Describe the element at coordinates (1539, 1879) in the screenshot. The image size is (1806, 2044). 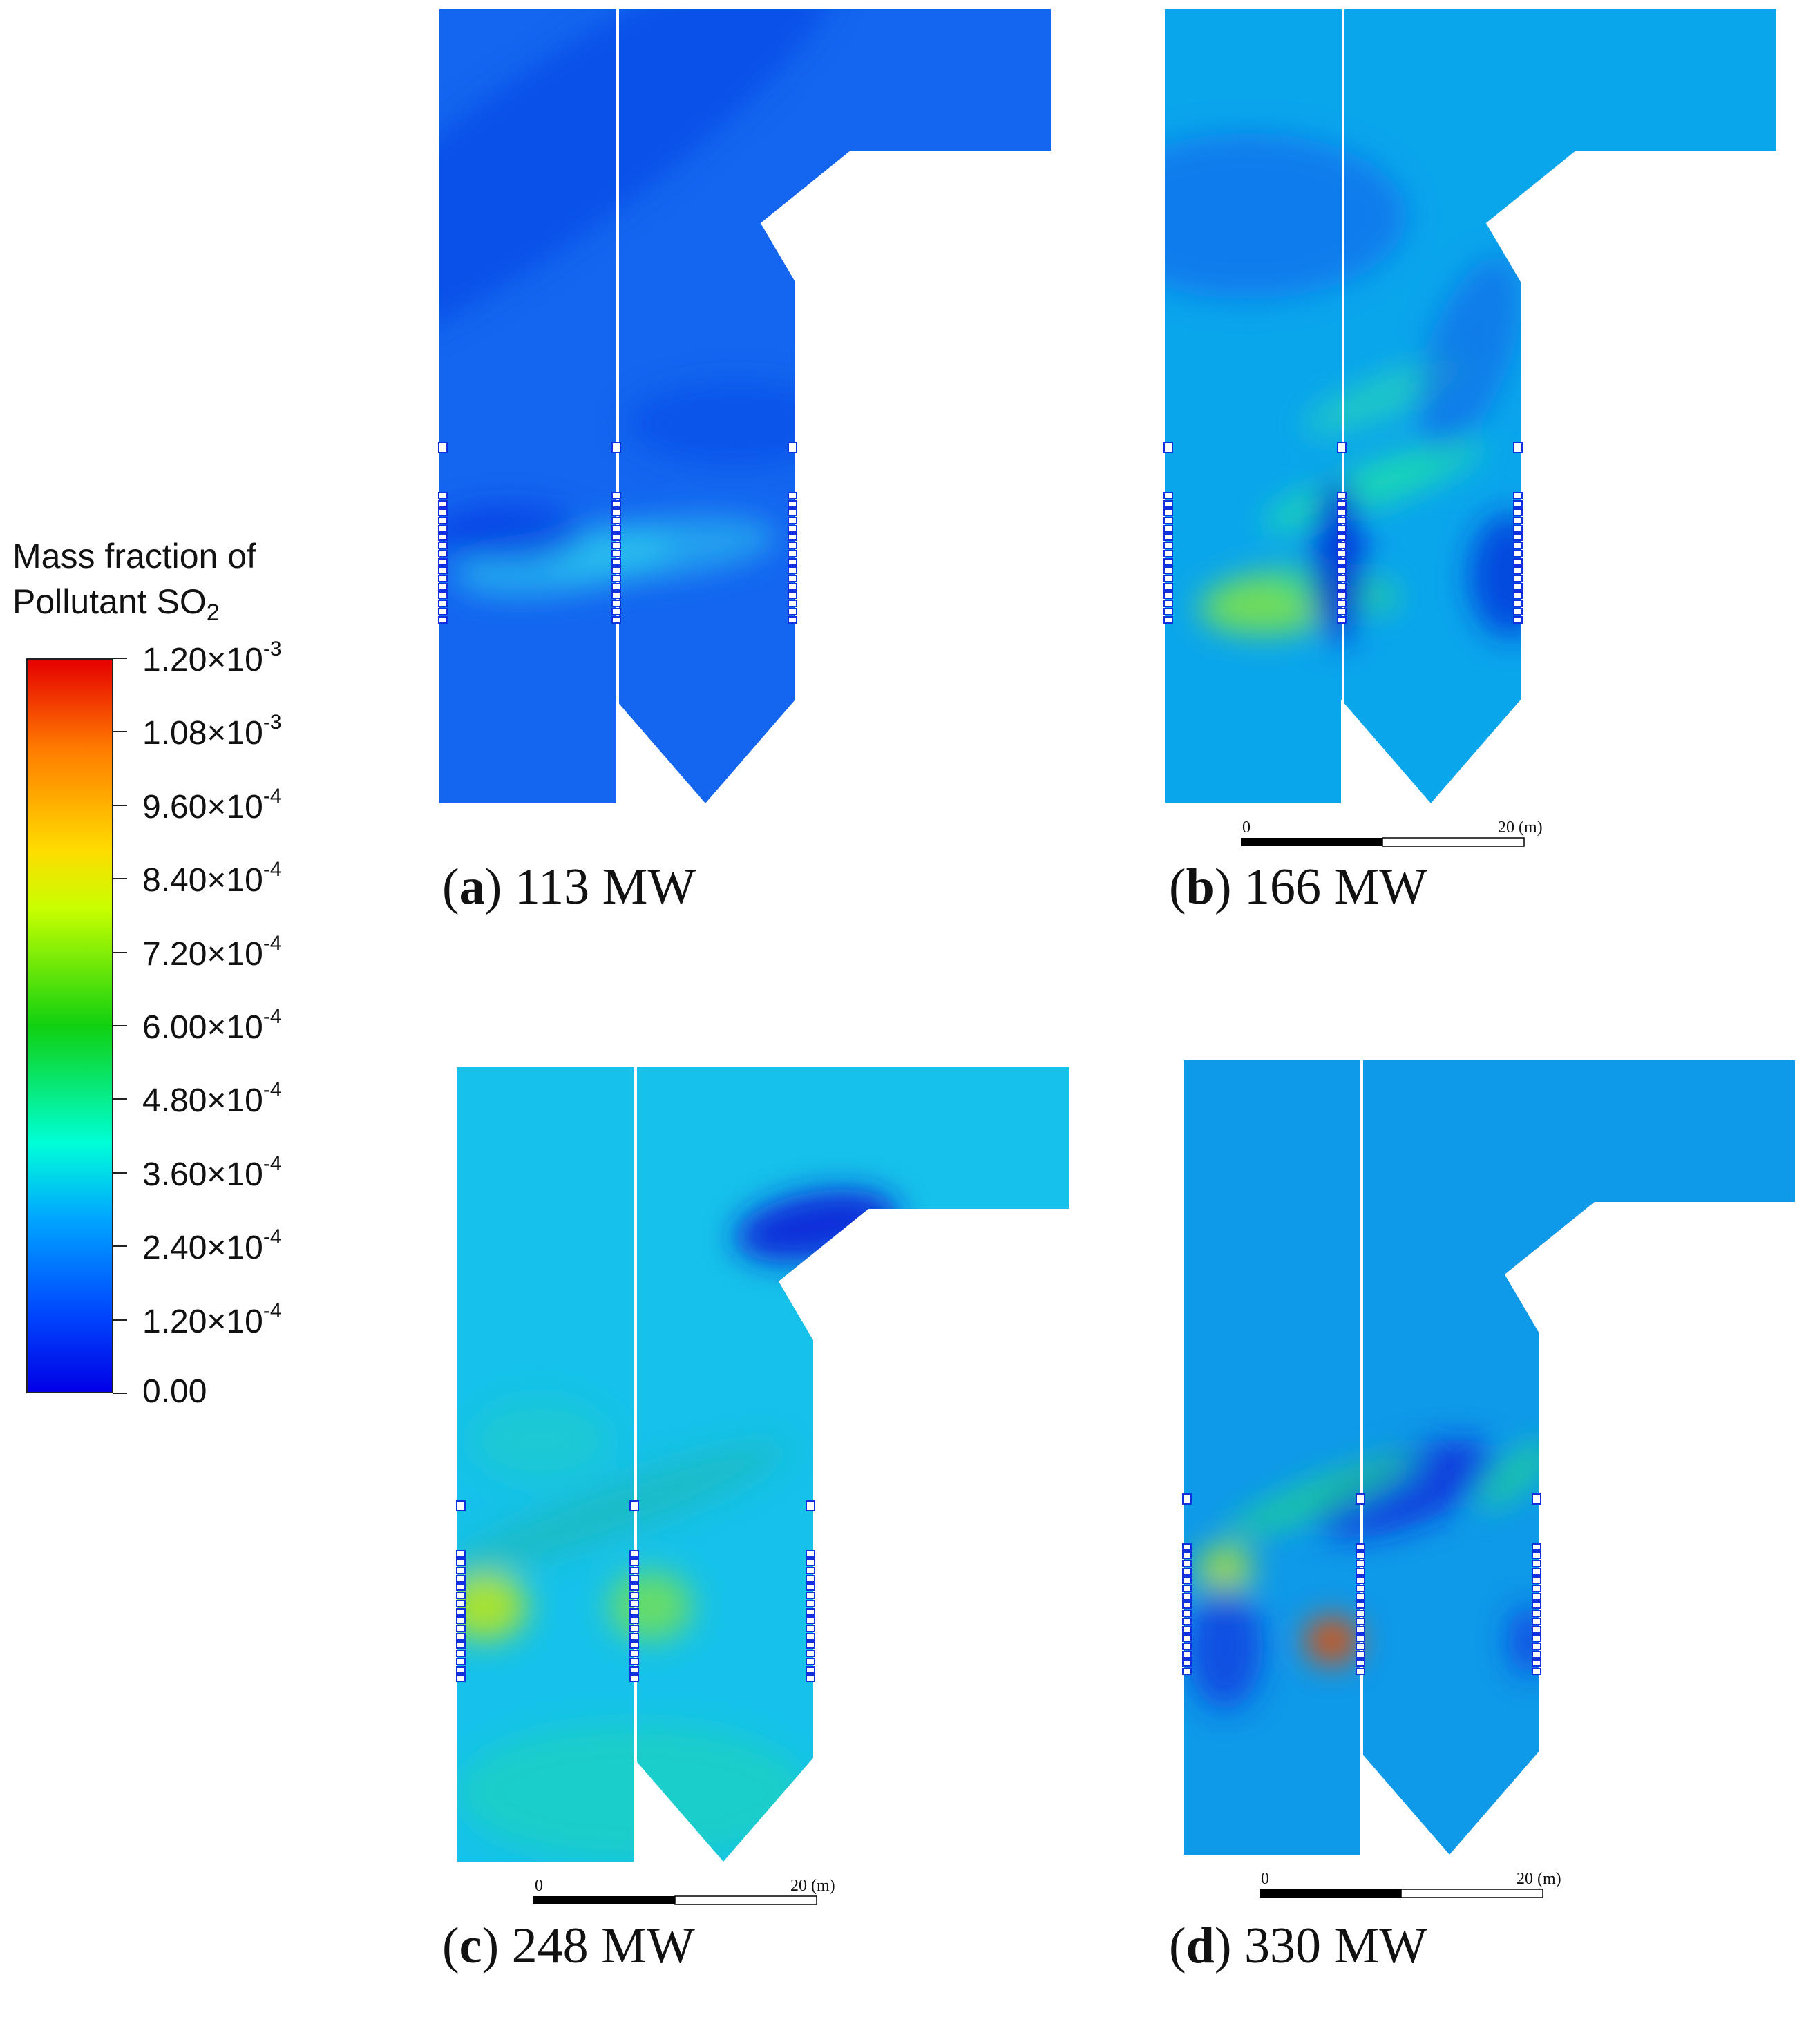
I see `scale-bar-end: 20 (m)` at that location.